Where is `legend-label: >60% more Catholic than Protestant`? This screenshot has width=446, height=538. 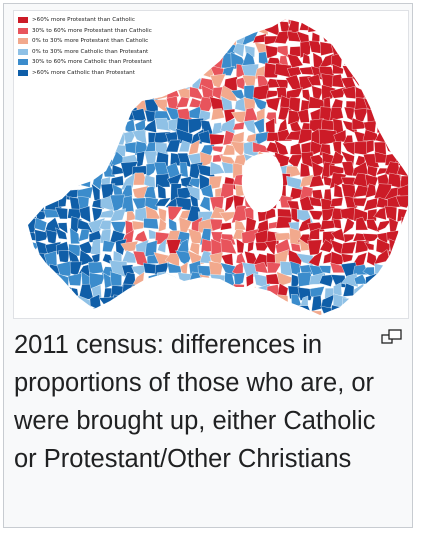 legend-label: >60% more Catholic than Protestant is located at coordinates (83, 72).